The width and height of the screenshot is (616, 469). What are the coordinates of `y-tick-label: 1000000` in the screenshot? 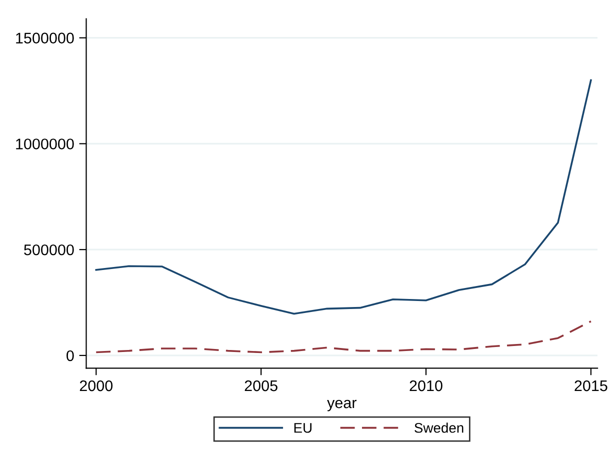 It's located at (45, 144).